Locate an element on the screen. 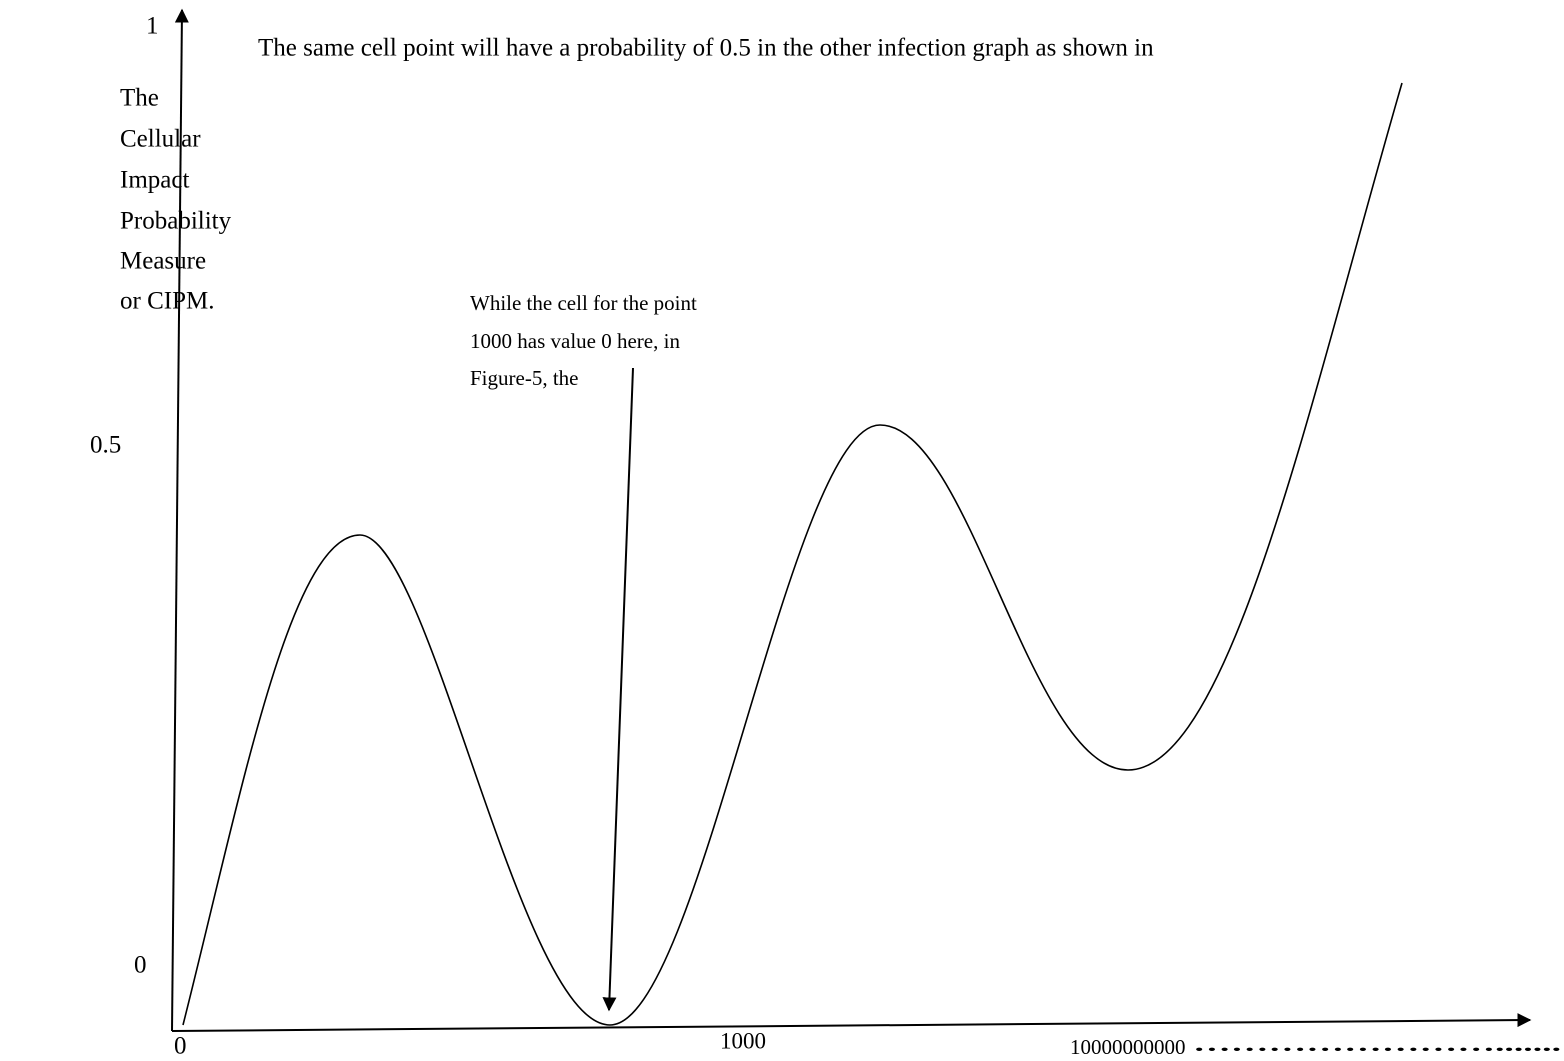  y-label-line: Impact is located at coordinates (154, 180).